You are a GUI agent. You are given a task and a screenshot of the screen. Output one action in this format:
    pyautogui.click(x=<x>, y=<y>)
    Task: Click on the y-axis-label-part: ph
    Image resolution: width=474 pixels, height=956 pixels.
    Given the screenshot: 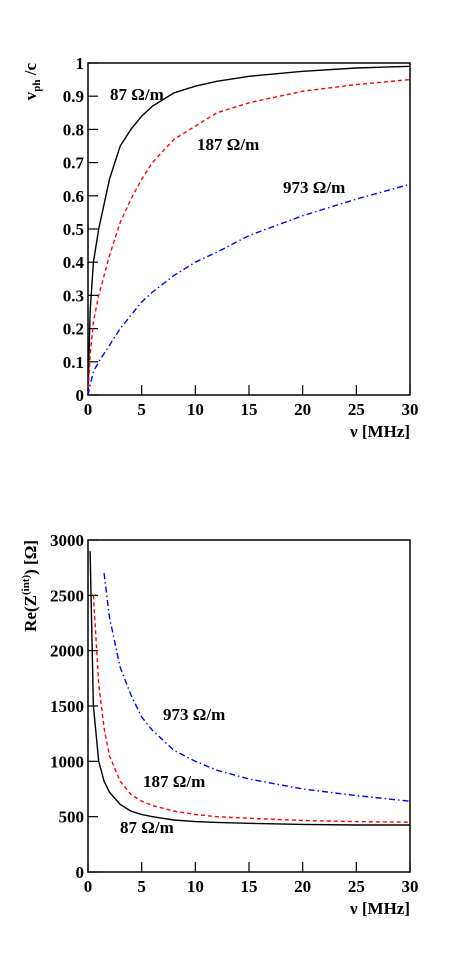 What is the action you would take?
    pyautogui.click(x=37, y=86)
    